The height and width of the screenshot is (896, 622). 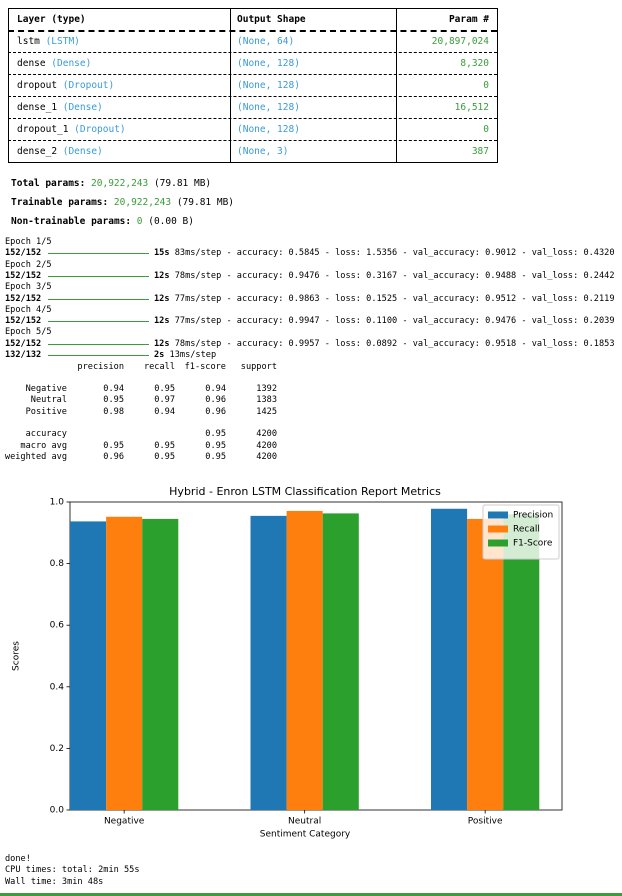 What do you see at coordinates (46, 389) in the screenshot?
I see `report-label: Negative` at bounding box center [46, 389].